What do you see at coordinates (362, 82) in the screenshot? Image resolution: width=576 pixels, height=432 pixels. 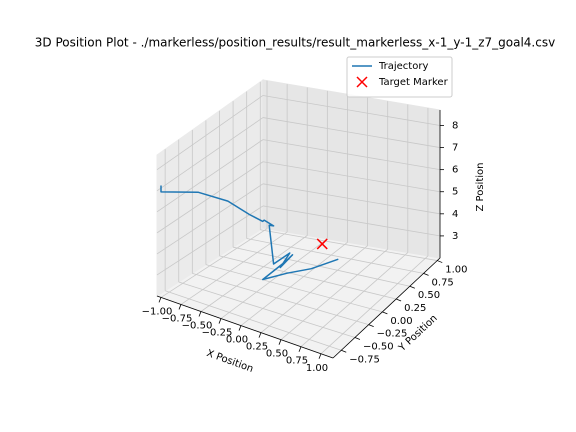 I see `legend-marker` at bounding box center [362, 82].